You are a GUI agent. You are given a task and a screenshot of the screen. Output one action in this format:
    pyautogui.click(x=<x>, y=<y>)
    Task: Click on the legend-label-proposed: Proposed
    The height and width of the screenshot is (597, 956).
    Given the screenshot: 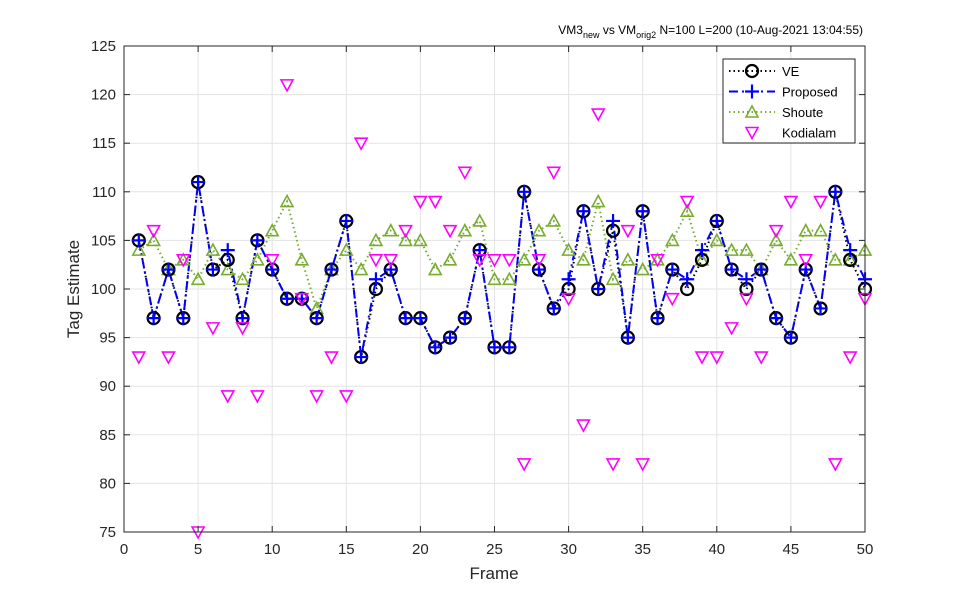 What is the action you would take?
    pyautogui.click(x=810, y=92)
    